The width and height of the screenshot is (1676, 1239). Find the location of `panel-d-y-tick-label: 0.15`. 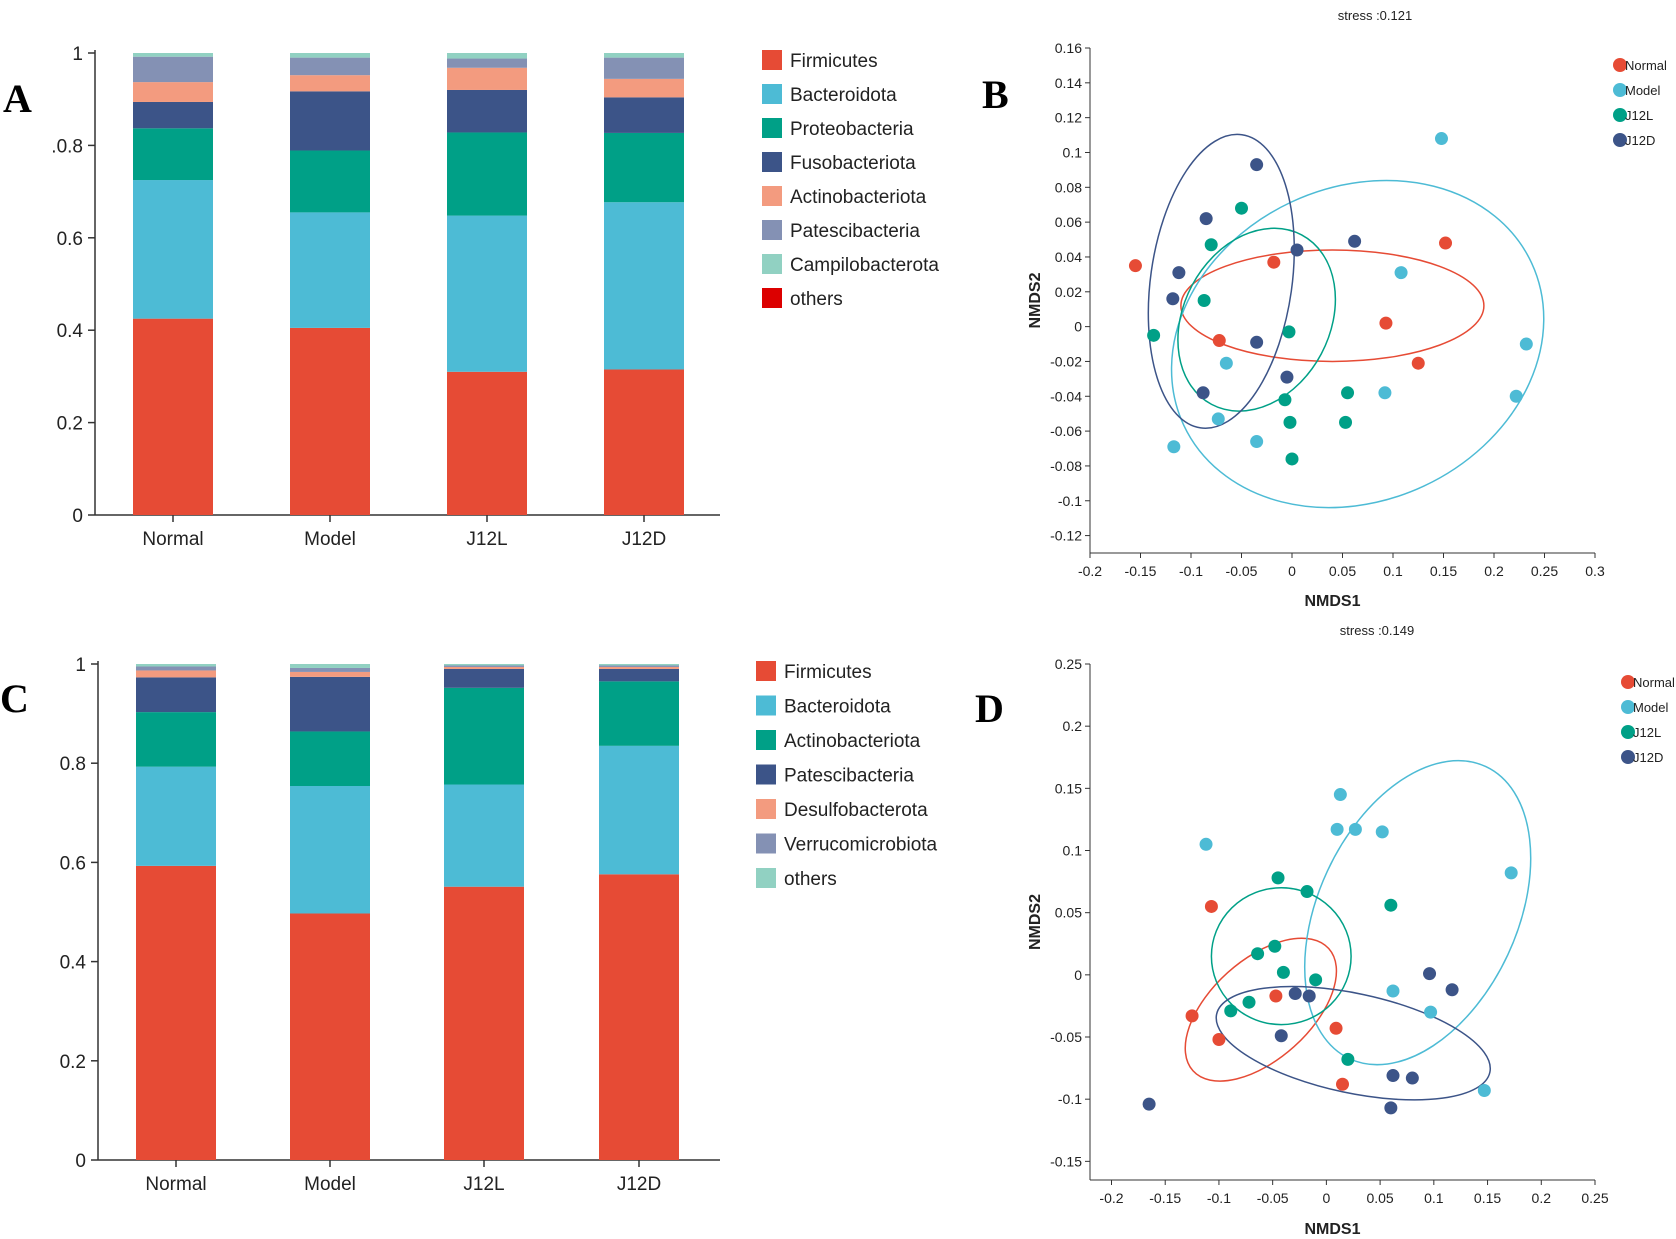

panel-d-y-tick-label: 0.15 is located at coordinates (1068, 788).